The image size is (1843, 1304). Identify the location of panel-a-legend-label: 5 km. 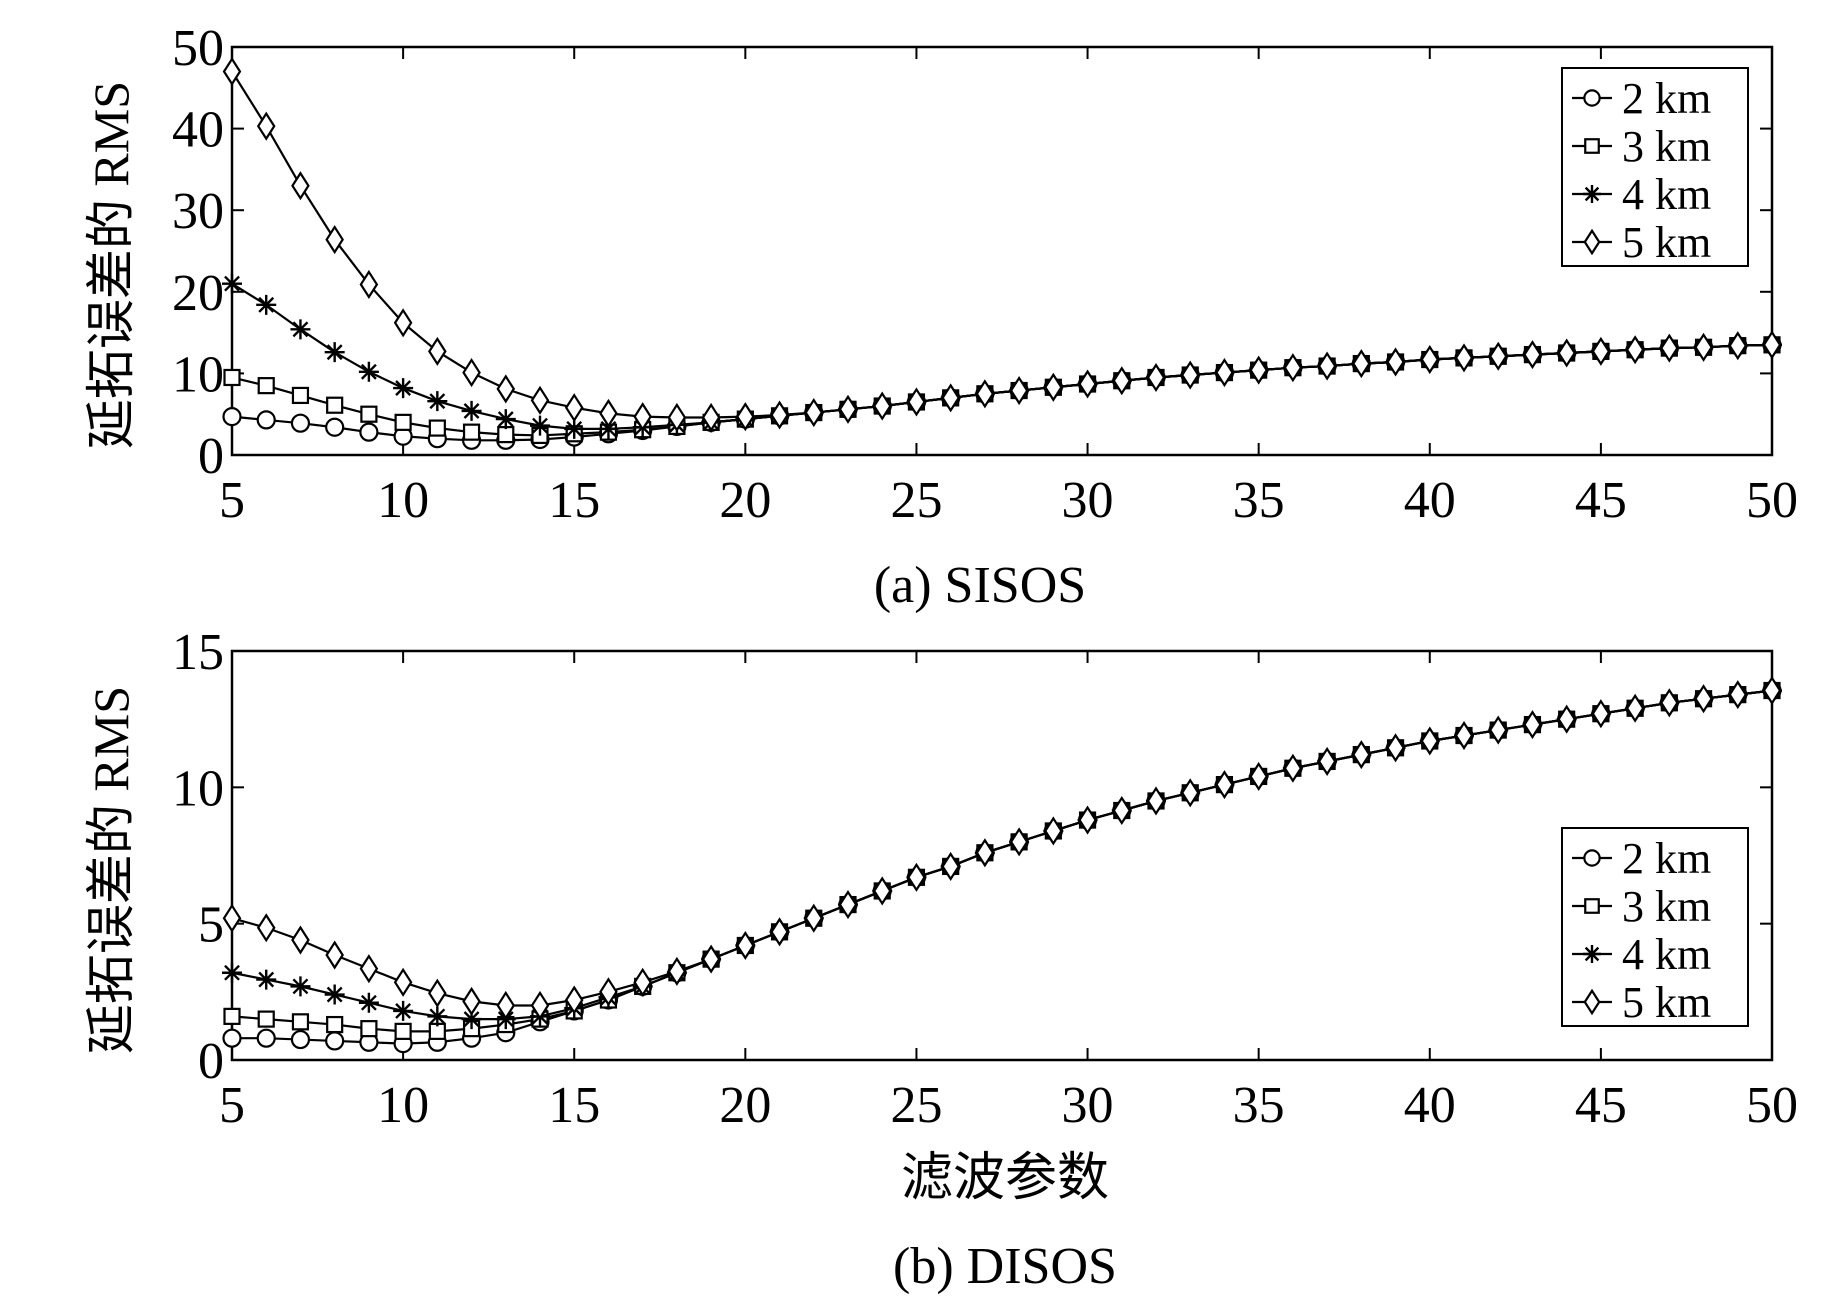
(1666, 242).